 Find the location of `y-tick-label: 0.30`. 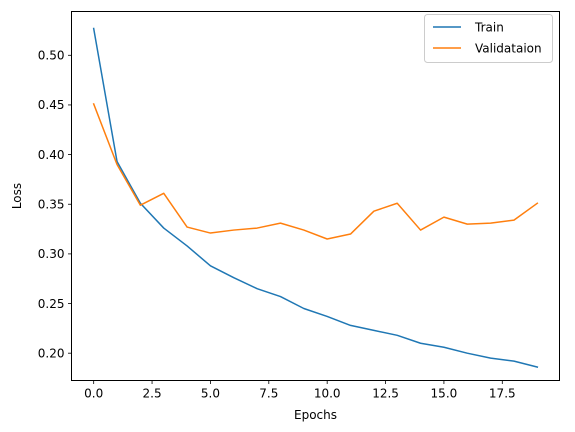

y-tick-label: 0.30 is located at coordinates (51, 254).